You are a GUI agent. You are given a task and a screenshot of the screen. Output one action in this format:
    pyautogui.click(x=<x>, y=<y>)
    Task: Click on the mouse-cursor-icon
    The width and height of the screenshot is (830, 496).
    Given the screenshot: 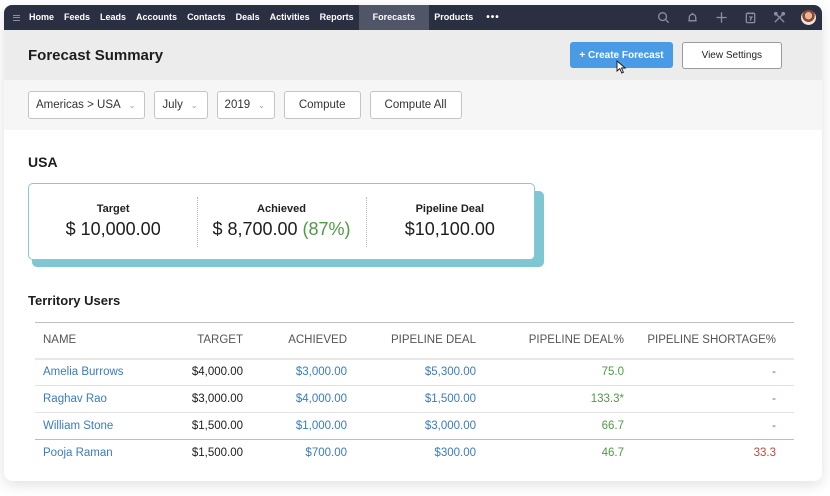 What is the action you would take?
    pyautogui.click(x=621, y=67)
    